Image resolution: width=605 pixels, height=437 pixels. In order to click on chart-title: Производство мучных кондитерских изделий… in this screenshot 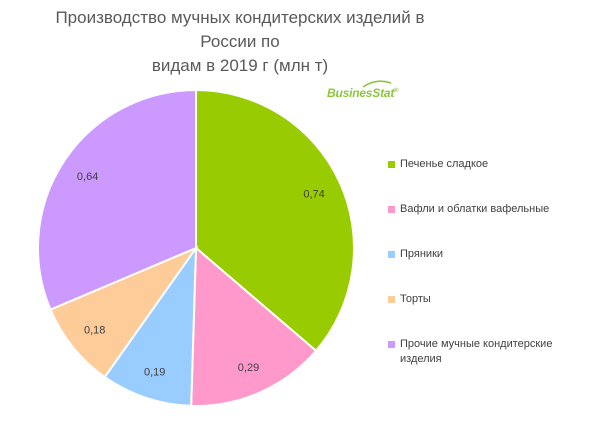, I will do `click(240, 42)`.